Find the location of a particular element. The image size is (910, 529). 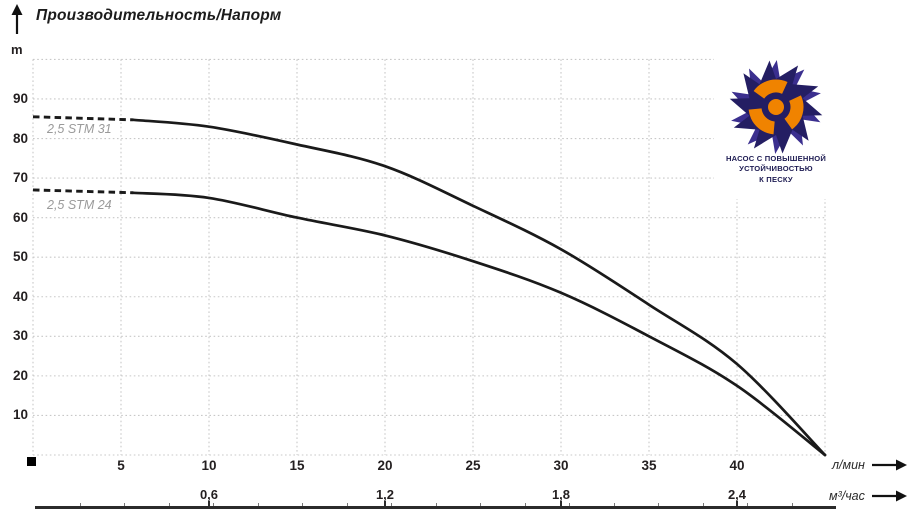

sand-resistance-badge: НАСОС С ПОВЫШЕННОЙ УСТОЙЧИВОСТЬЮ К ПЕСКУ is located at coordinates (776, 128).